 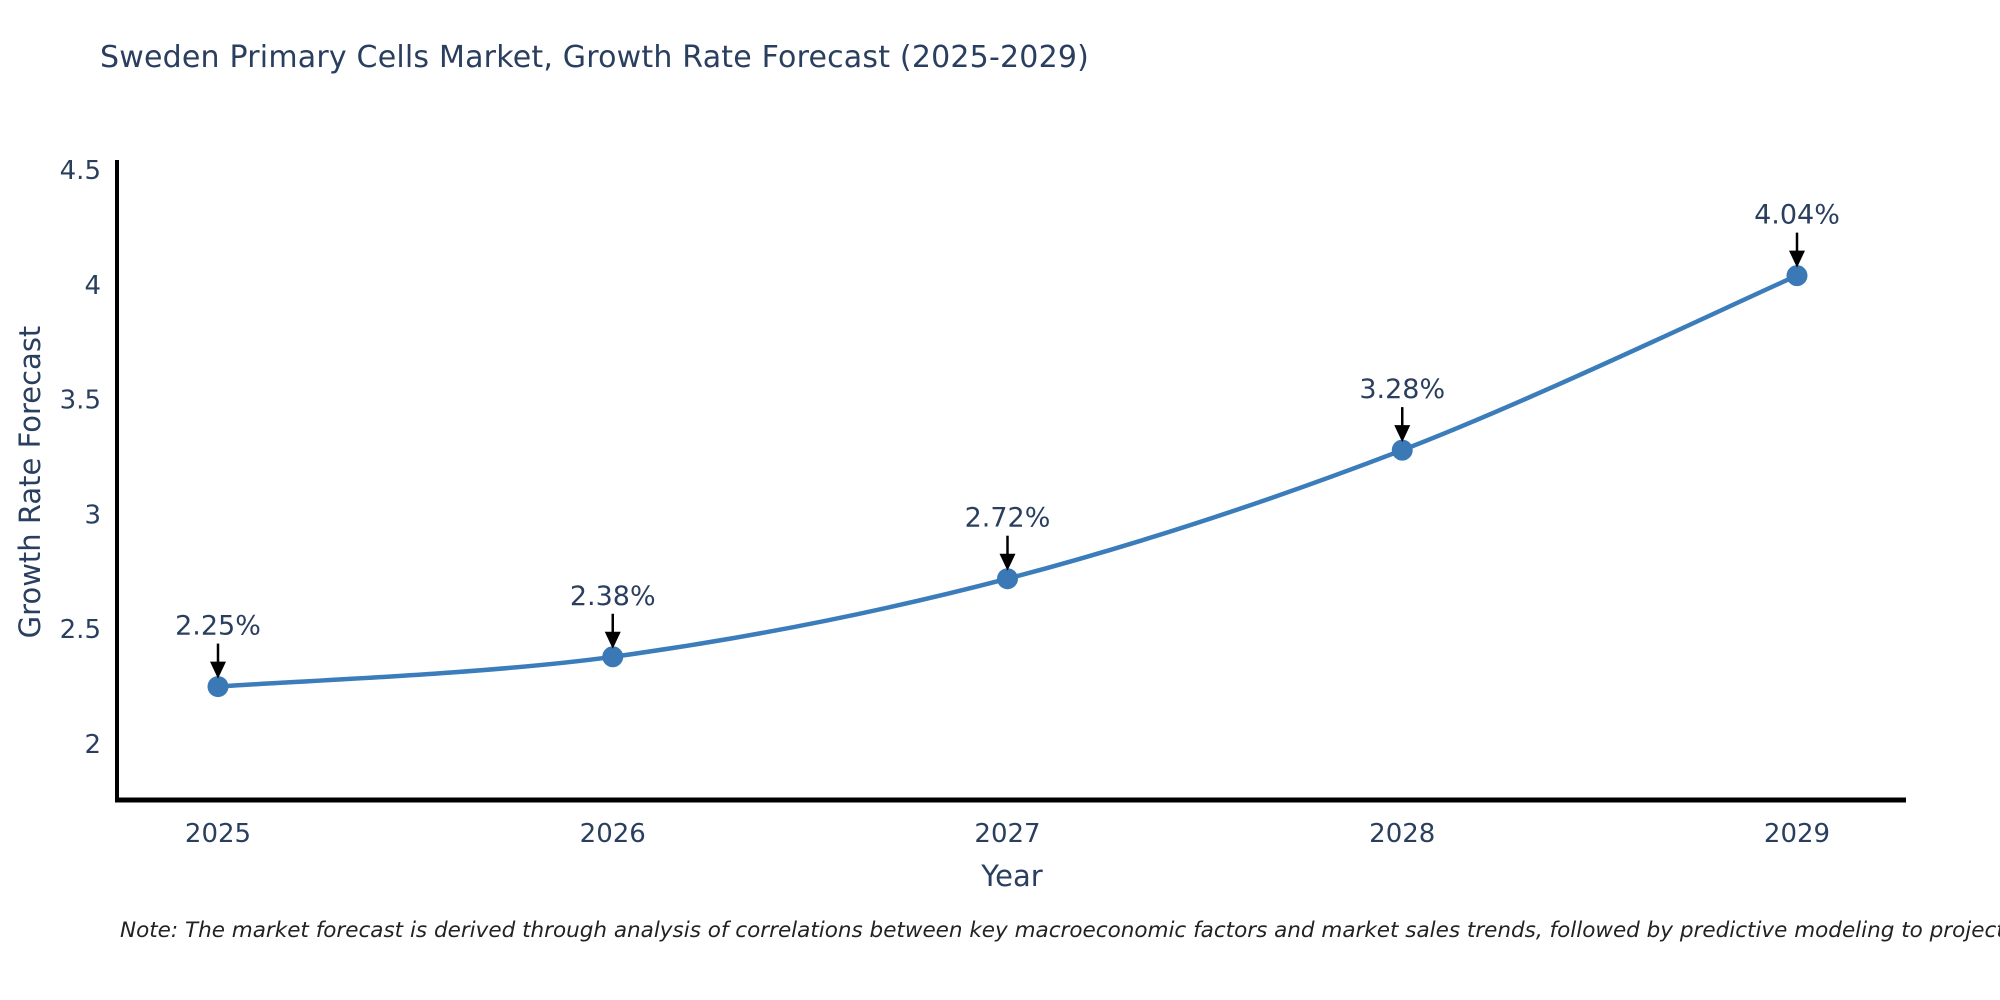 What do you see at coordinates (92, 745) in the screenshot?
I see `y-tick-label: 2` at bounding box center [92, 745].